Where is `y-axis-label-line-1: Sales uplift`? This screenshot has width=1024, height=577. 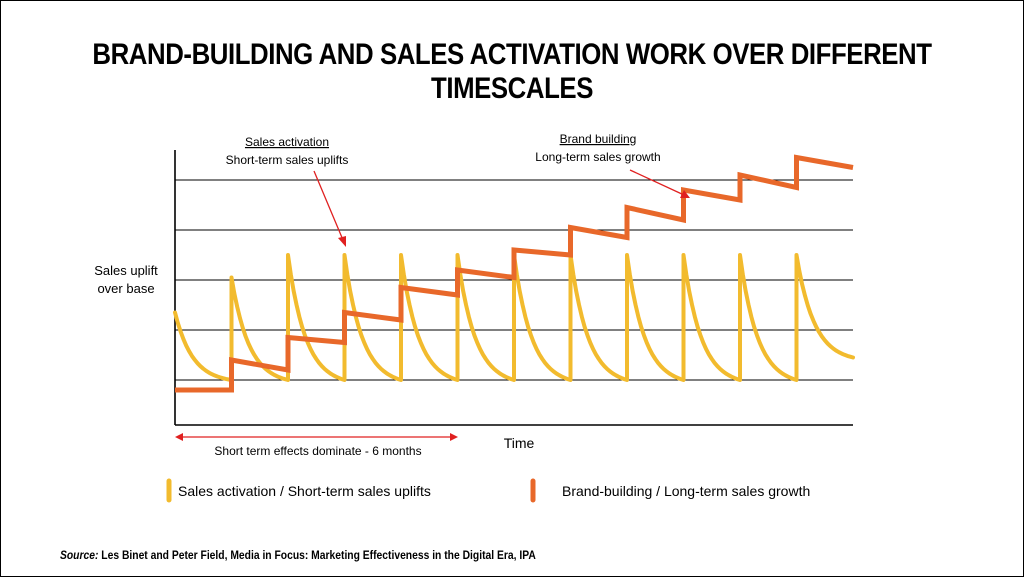
y-axis-label-line-1: Sales uplift is located at coordinates (126, 270).